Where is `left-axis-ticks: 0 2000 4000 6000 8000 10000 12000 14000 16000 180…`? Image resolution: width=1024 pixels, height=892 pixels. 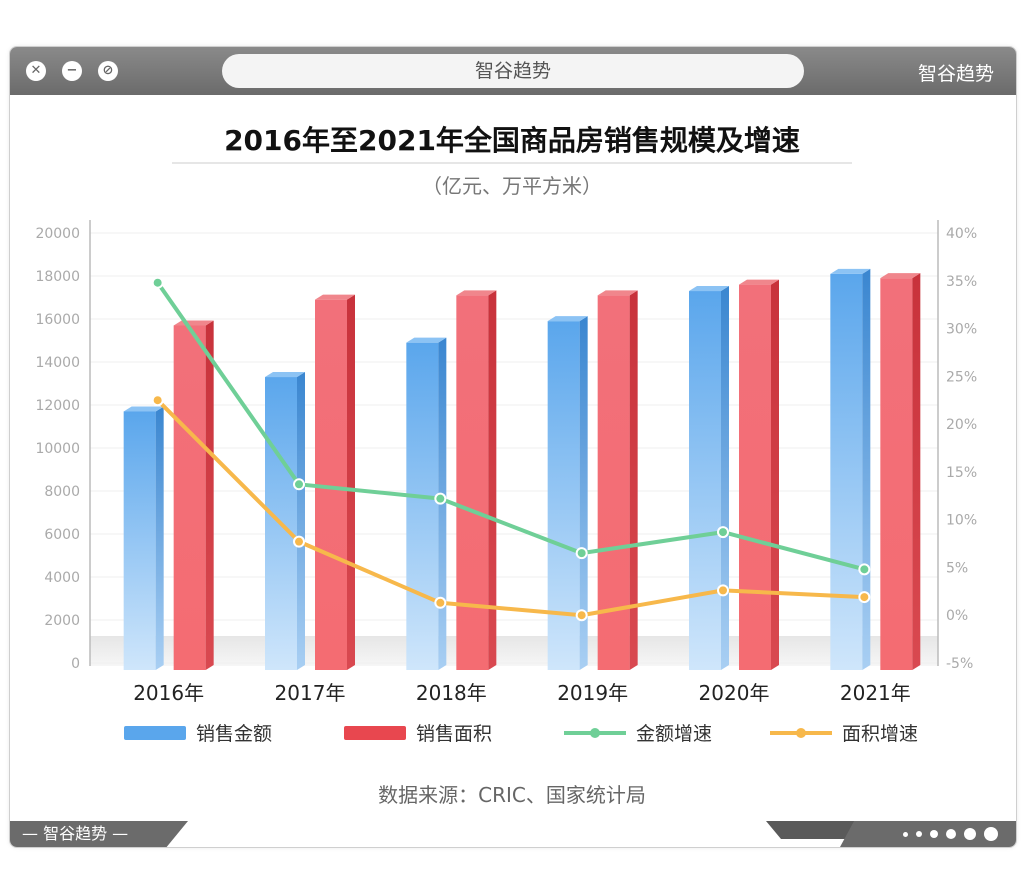
left-axis-ticks: 0 2000 4000 6000 8000 10000 12000 14000 16000 180… is located at coordinates (57, 449).